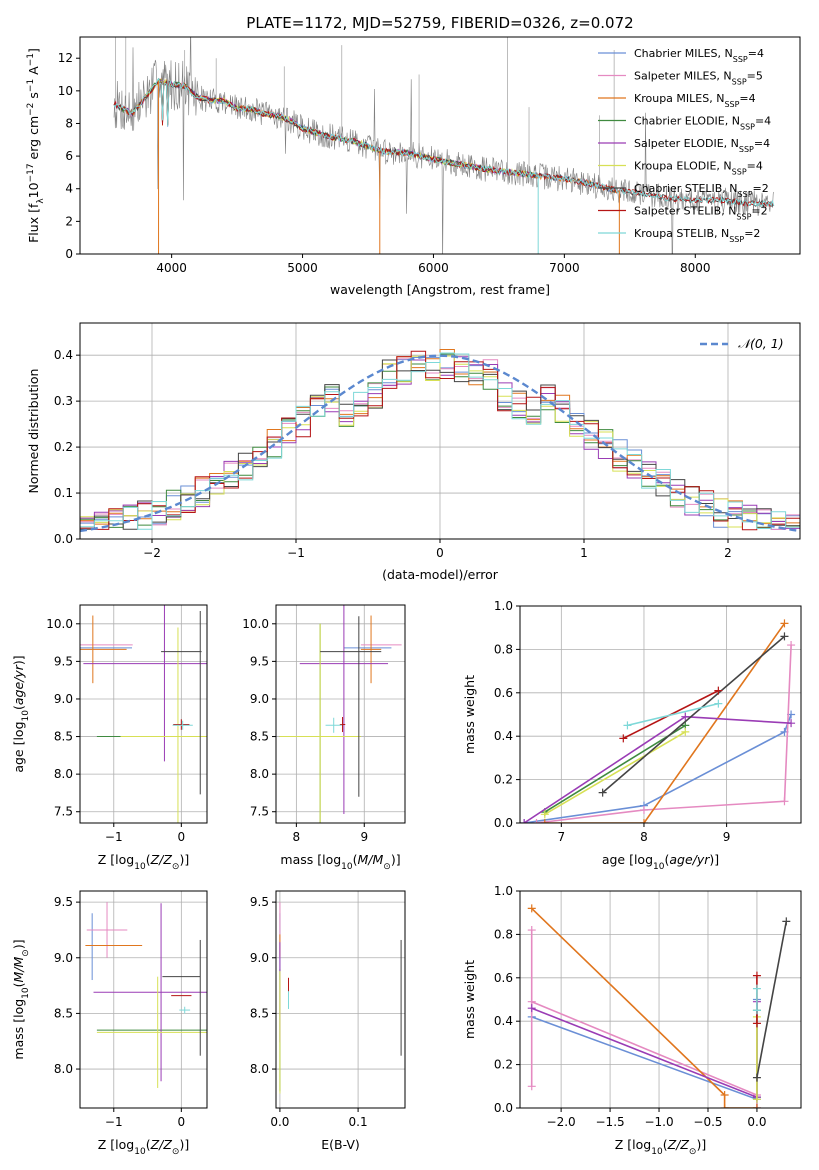  What do you see at coordinates (259, 737) in the screenshot?
I see `y-tick-label: 8.5` at bounding box center [259, 737].